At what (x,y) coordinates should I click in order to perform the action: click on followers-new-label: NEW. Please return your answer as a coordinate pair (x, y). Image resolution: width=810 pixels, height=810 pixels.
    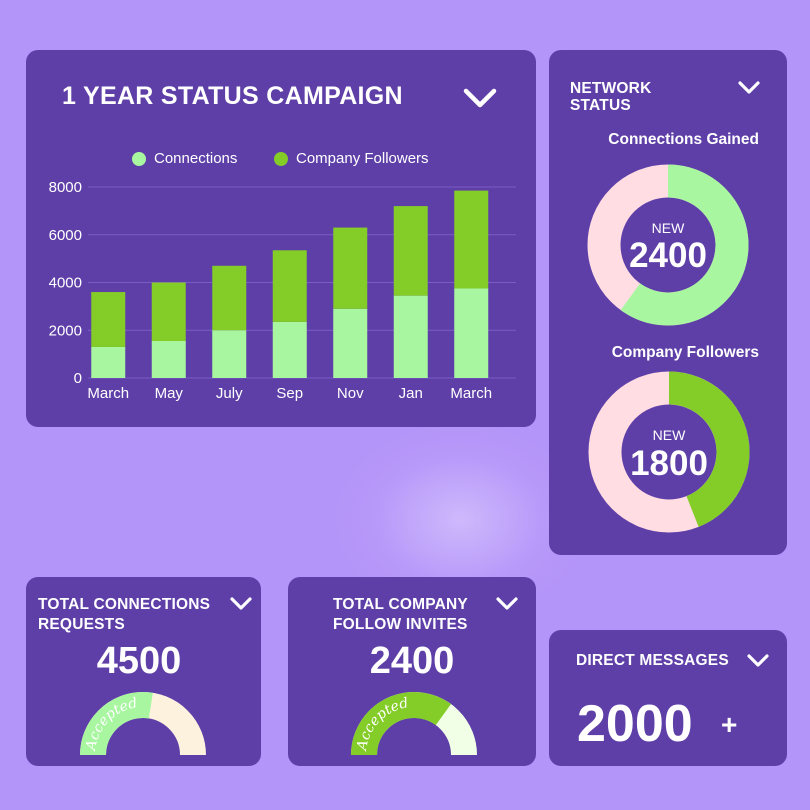
    Looking at the image, I should click on (669, 435).